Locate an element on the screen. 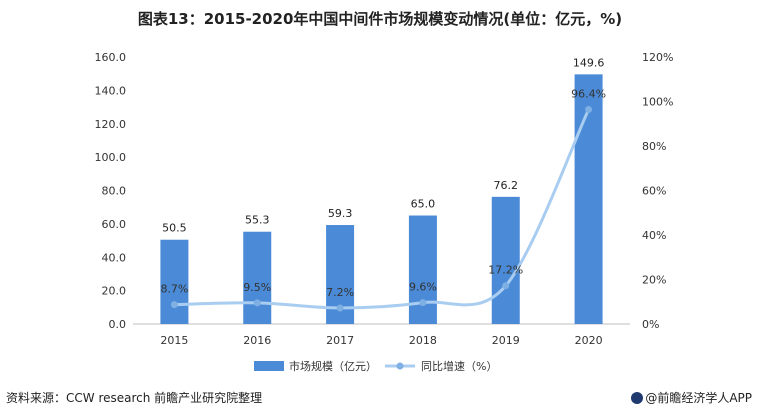 The image size is (760, 417). x-tick-label: 2016 is located at coordinates (257, 340).